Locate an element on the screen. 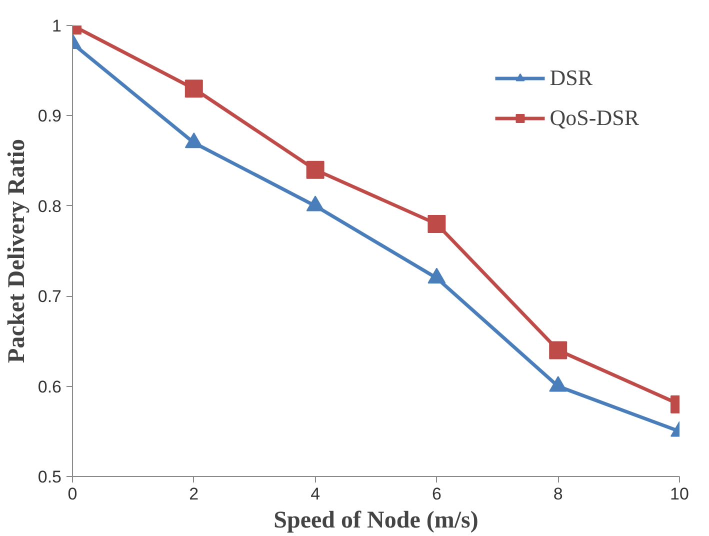 The width and height of the screenshot is (709, 536). y-tick-label: 0.5 is located at coordinates (50, 477).